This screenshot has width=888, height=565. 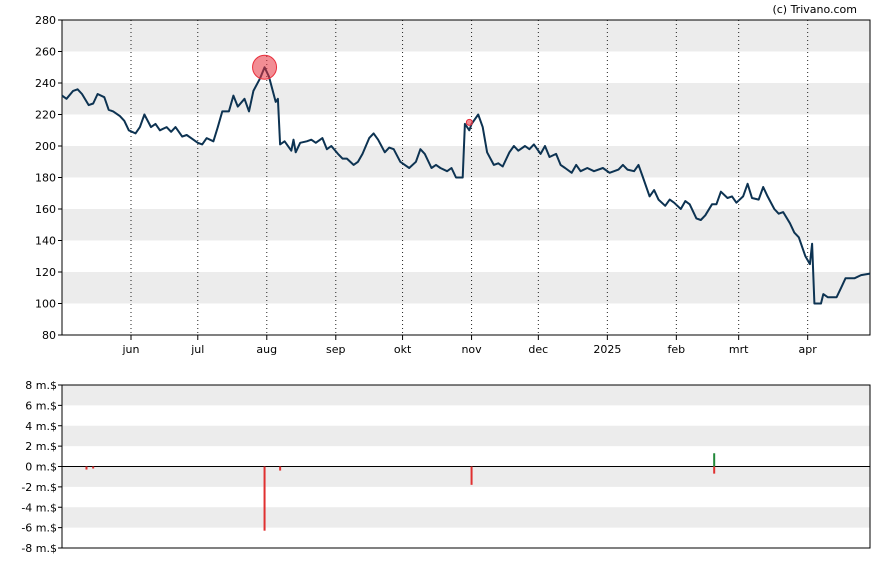 I want to click on x-tick-label: jul, so click(x=197, y=349).